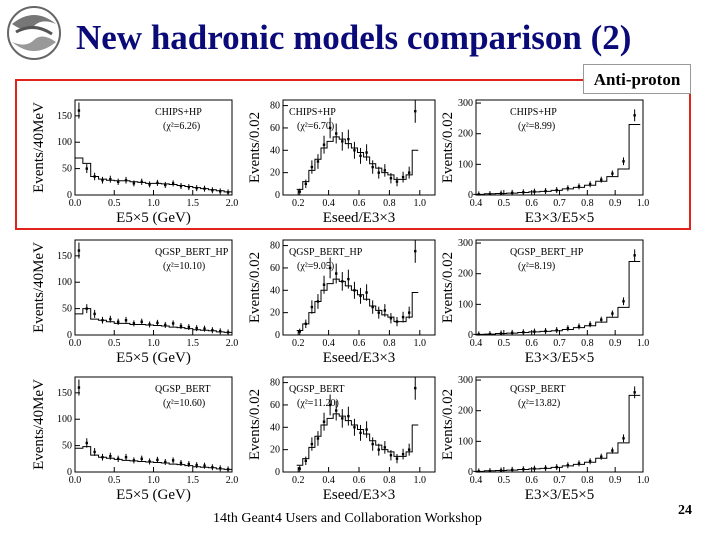 This screenshot has height=540, width=720. I want to click on x-tick-label: 0.7, so click(559, 343).